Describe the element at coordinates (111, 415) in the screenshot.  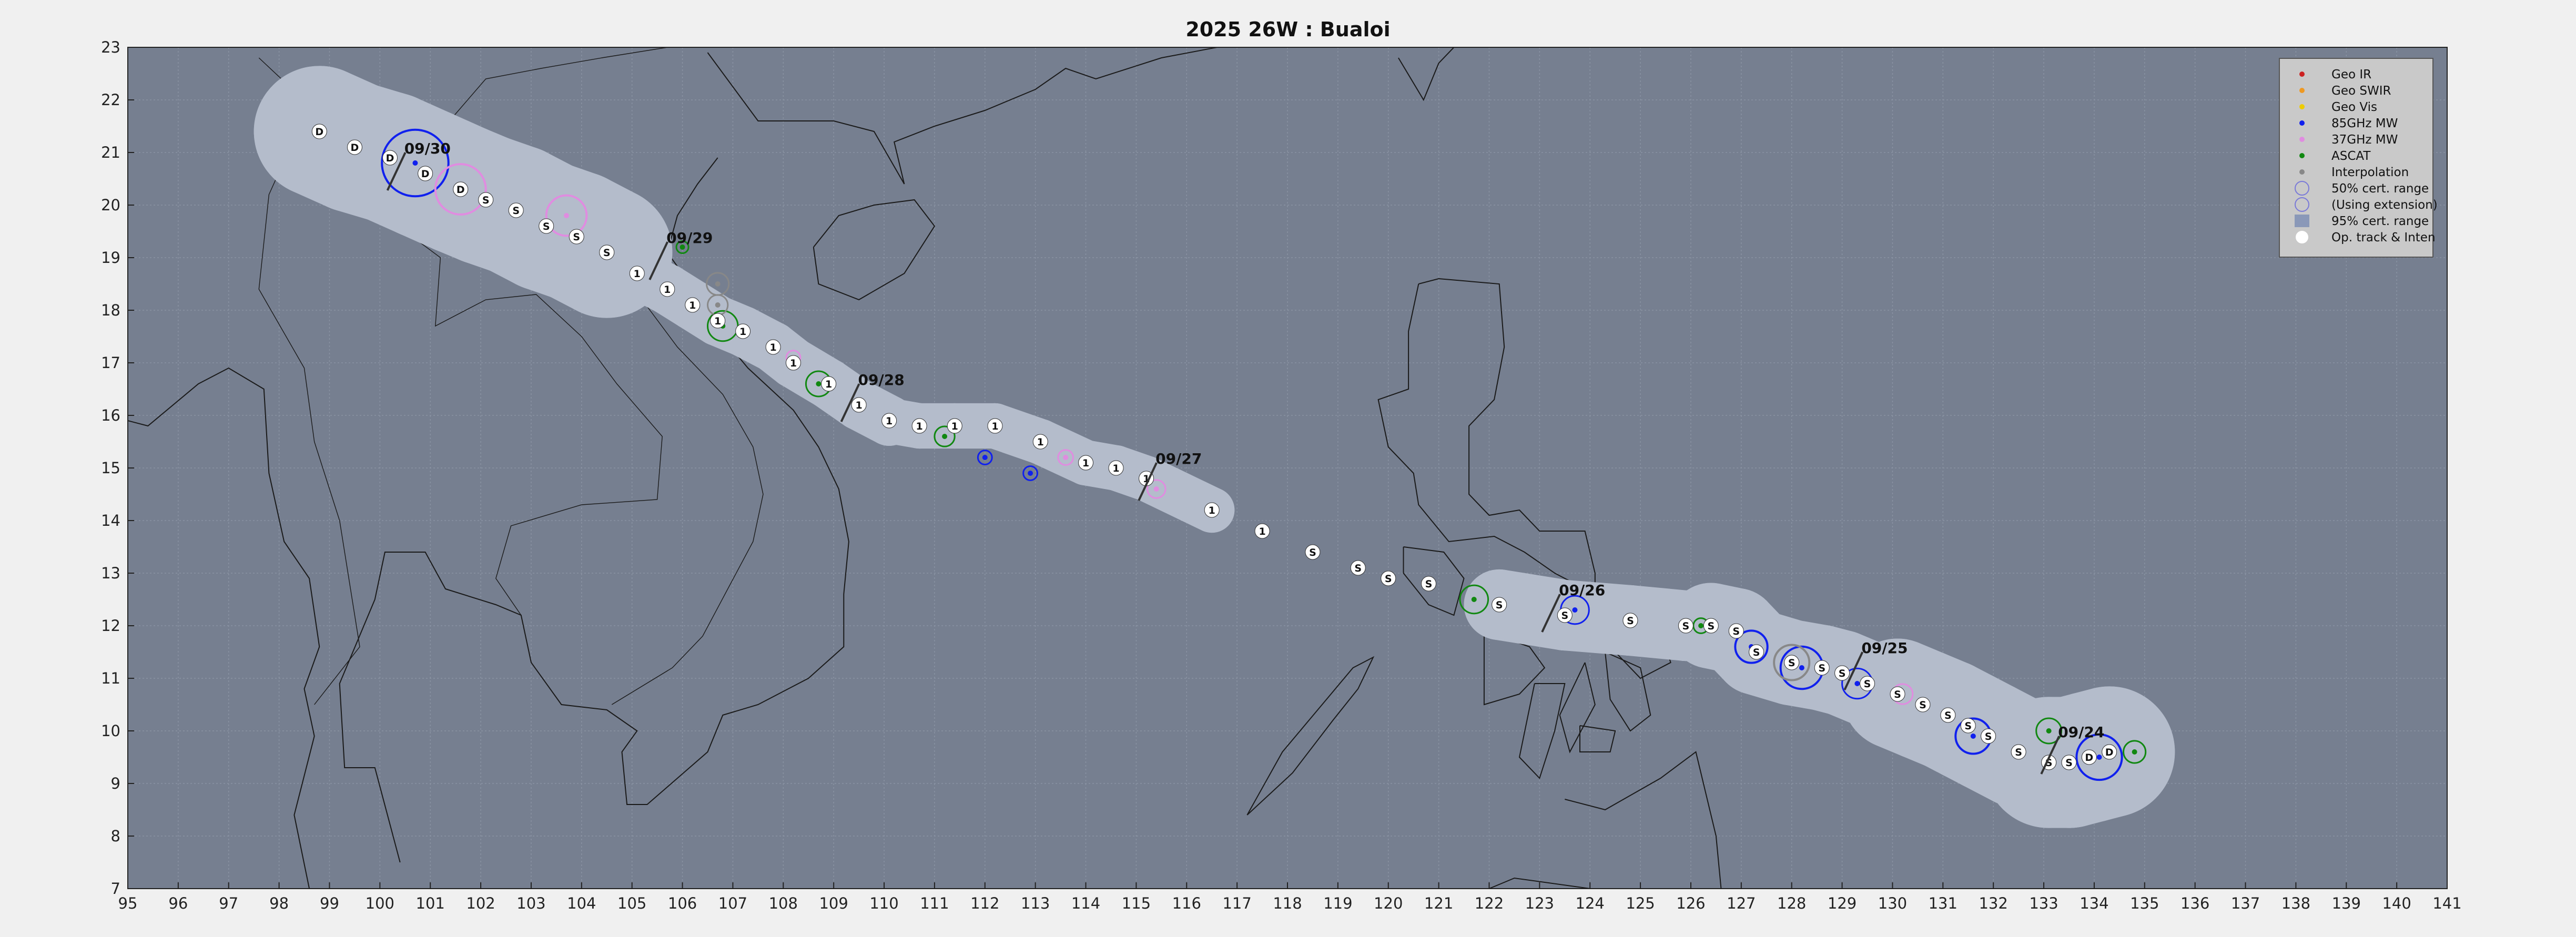
I see `tick-label-lat: 16` at that location.